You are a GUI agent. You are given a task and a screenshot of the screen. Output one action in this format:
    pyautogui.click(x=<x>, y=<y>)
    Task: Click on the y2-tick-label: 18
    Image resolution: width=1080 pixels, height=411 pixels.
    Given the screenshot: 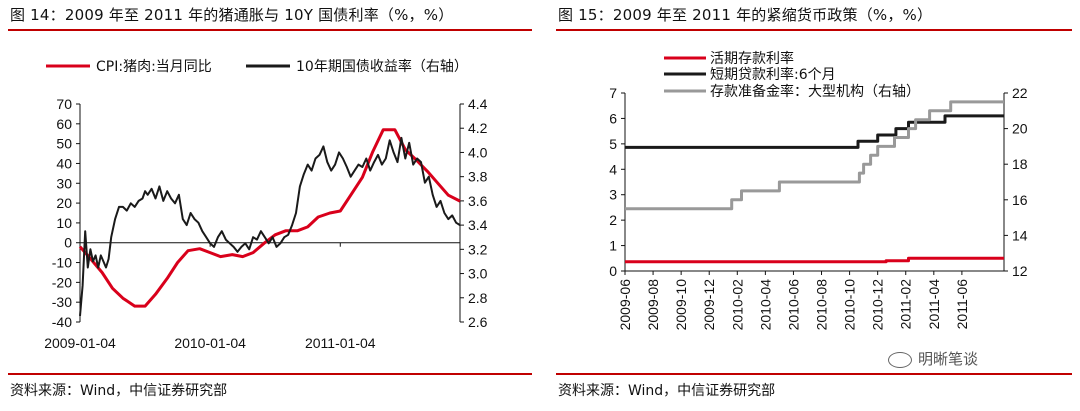 What is the action you would take?
    pyautogui.click(x=1020, y=164)
    